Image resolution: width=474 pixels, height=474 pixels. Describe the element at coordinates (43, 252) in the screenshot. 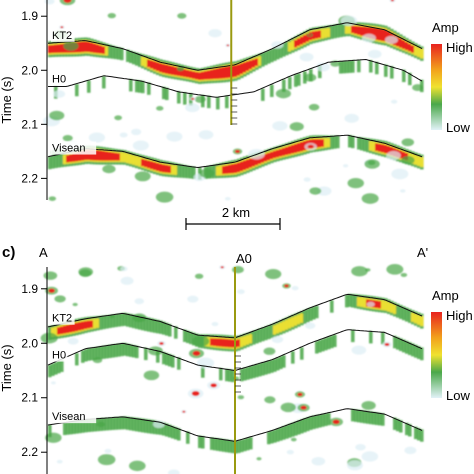

I see `section-start-label: A` at that location.